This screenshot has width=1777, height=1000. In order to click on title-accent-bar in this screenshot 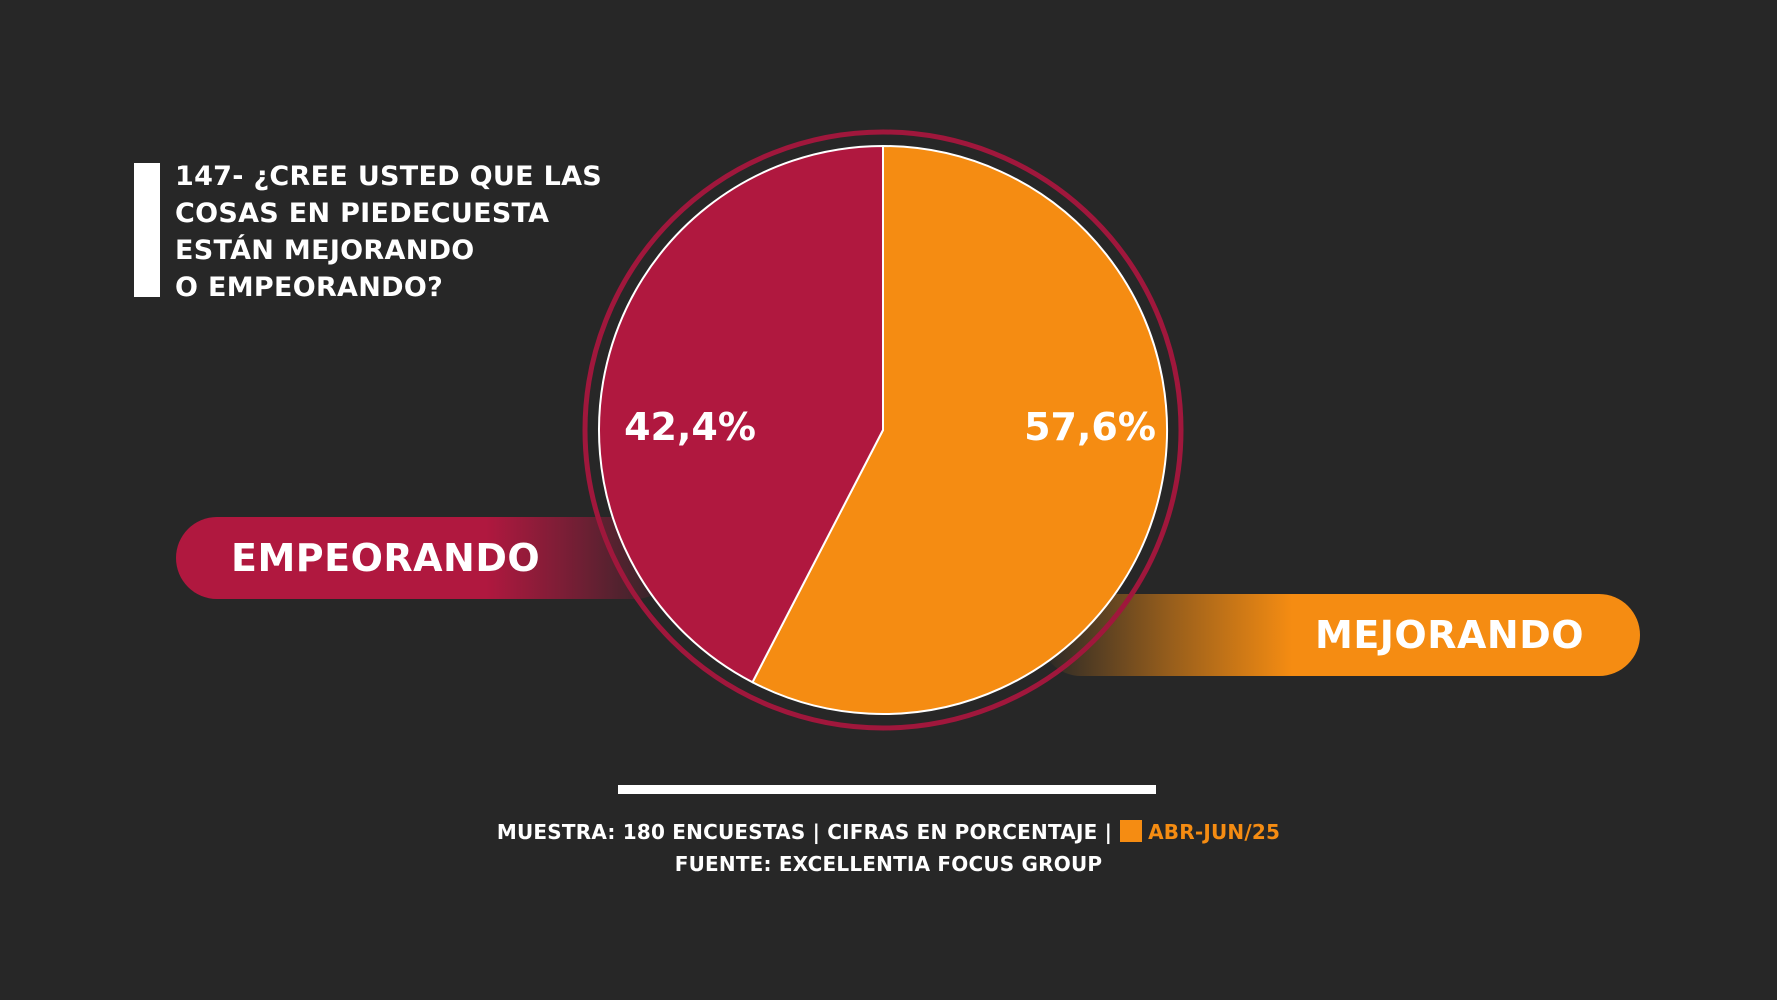, I will do `click(147, 230)`.